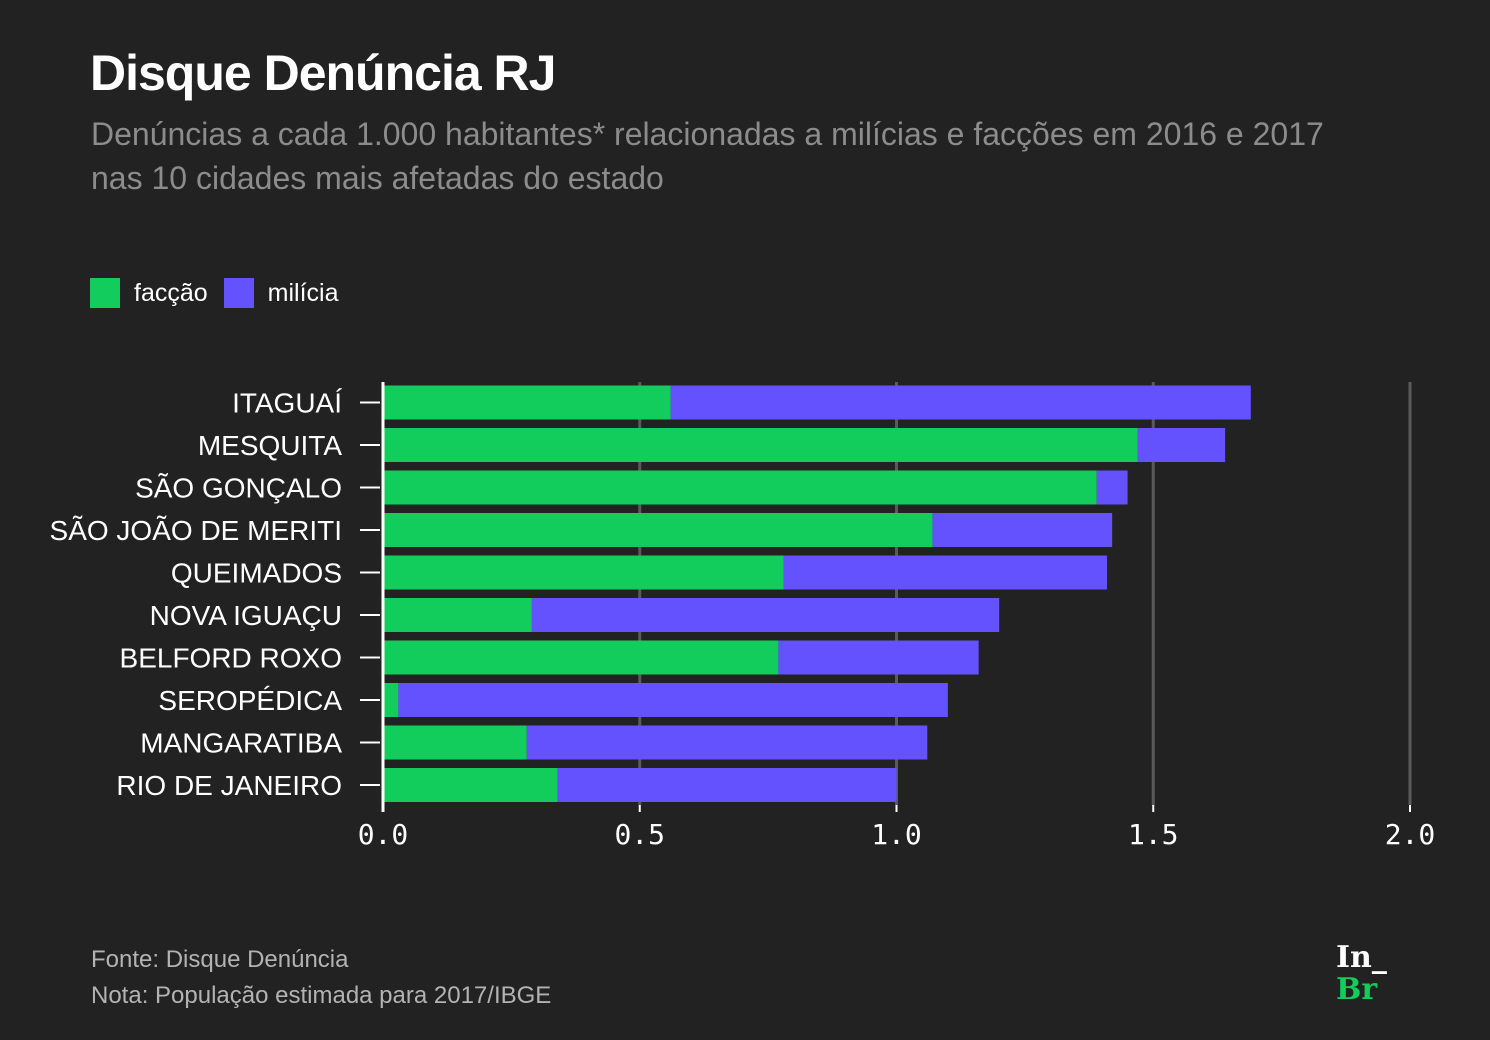 This screenshot has width=1490, height=1040. I want to click on legend: facção milícia, so click(222, 293).